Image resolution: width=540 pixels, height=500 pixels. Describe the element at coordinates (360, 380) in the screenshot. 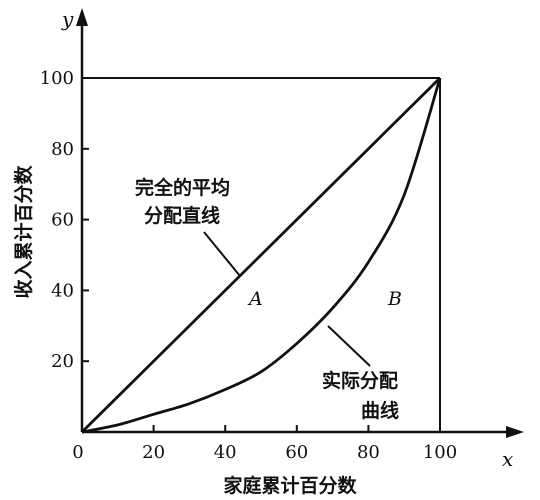

I see `lorenz-curve-label-line1: 实际分配` at that location.